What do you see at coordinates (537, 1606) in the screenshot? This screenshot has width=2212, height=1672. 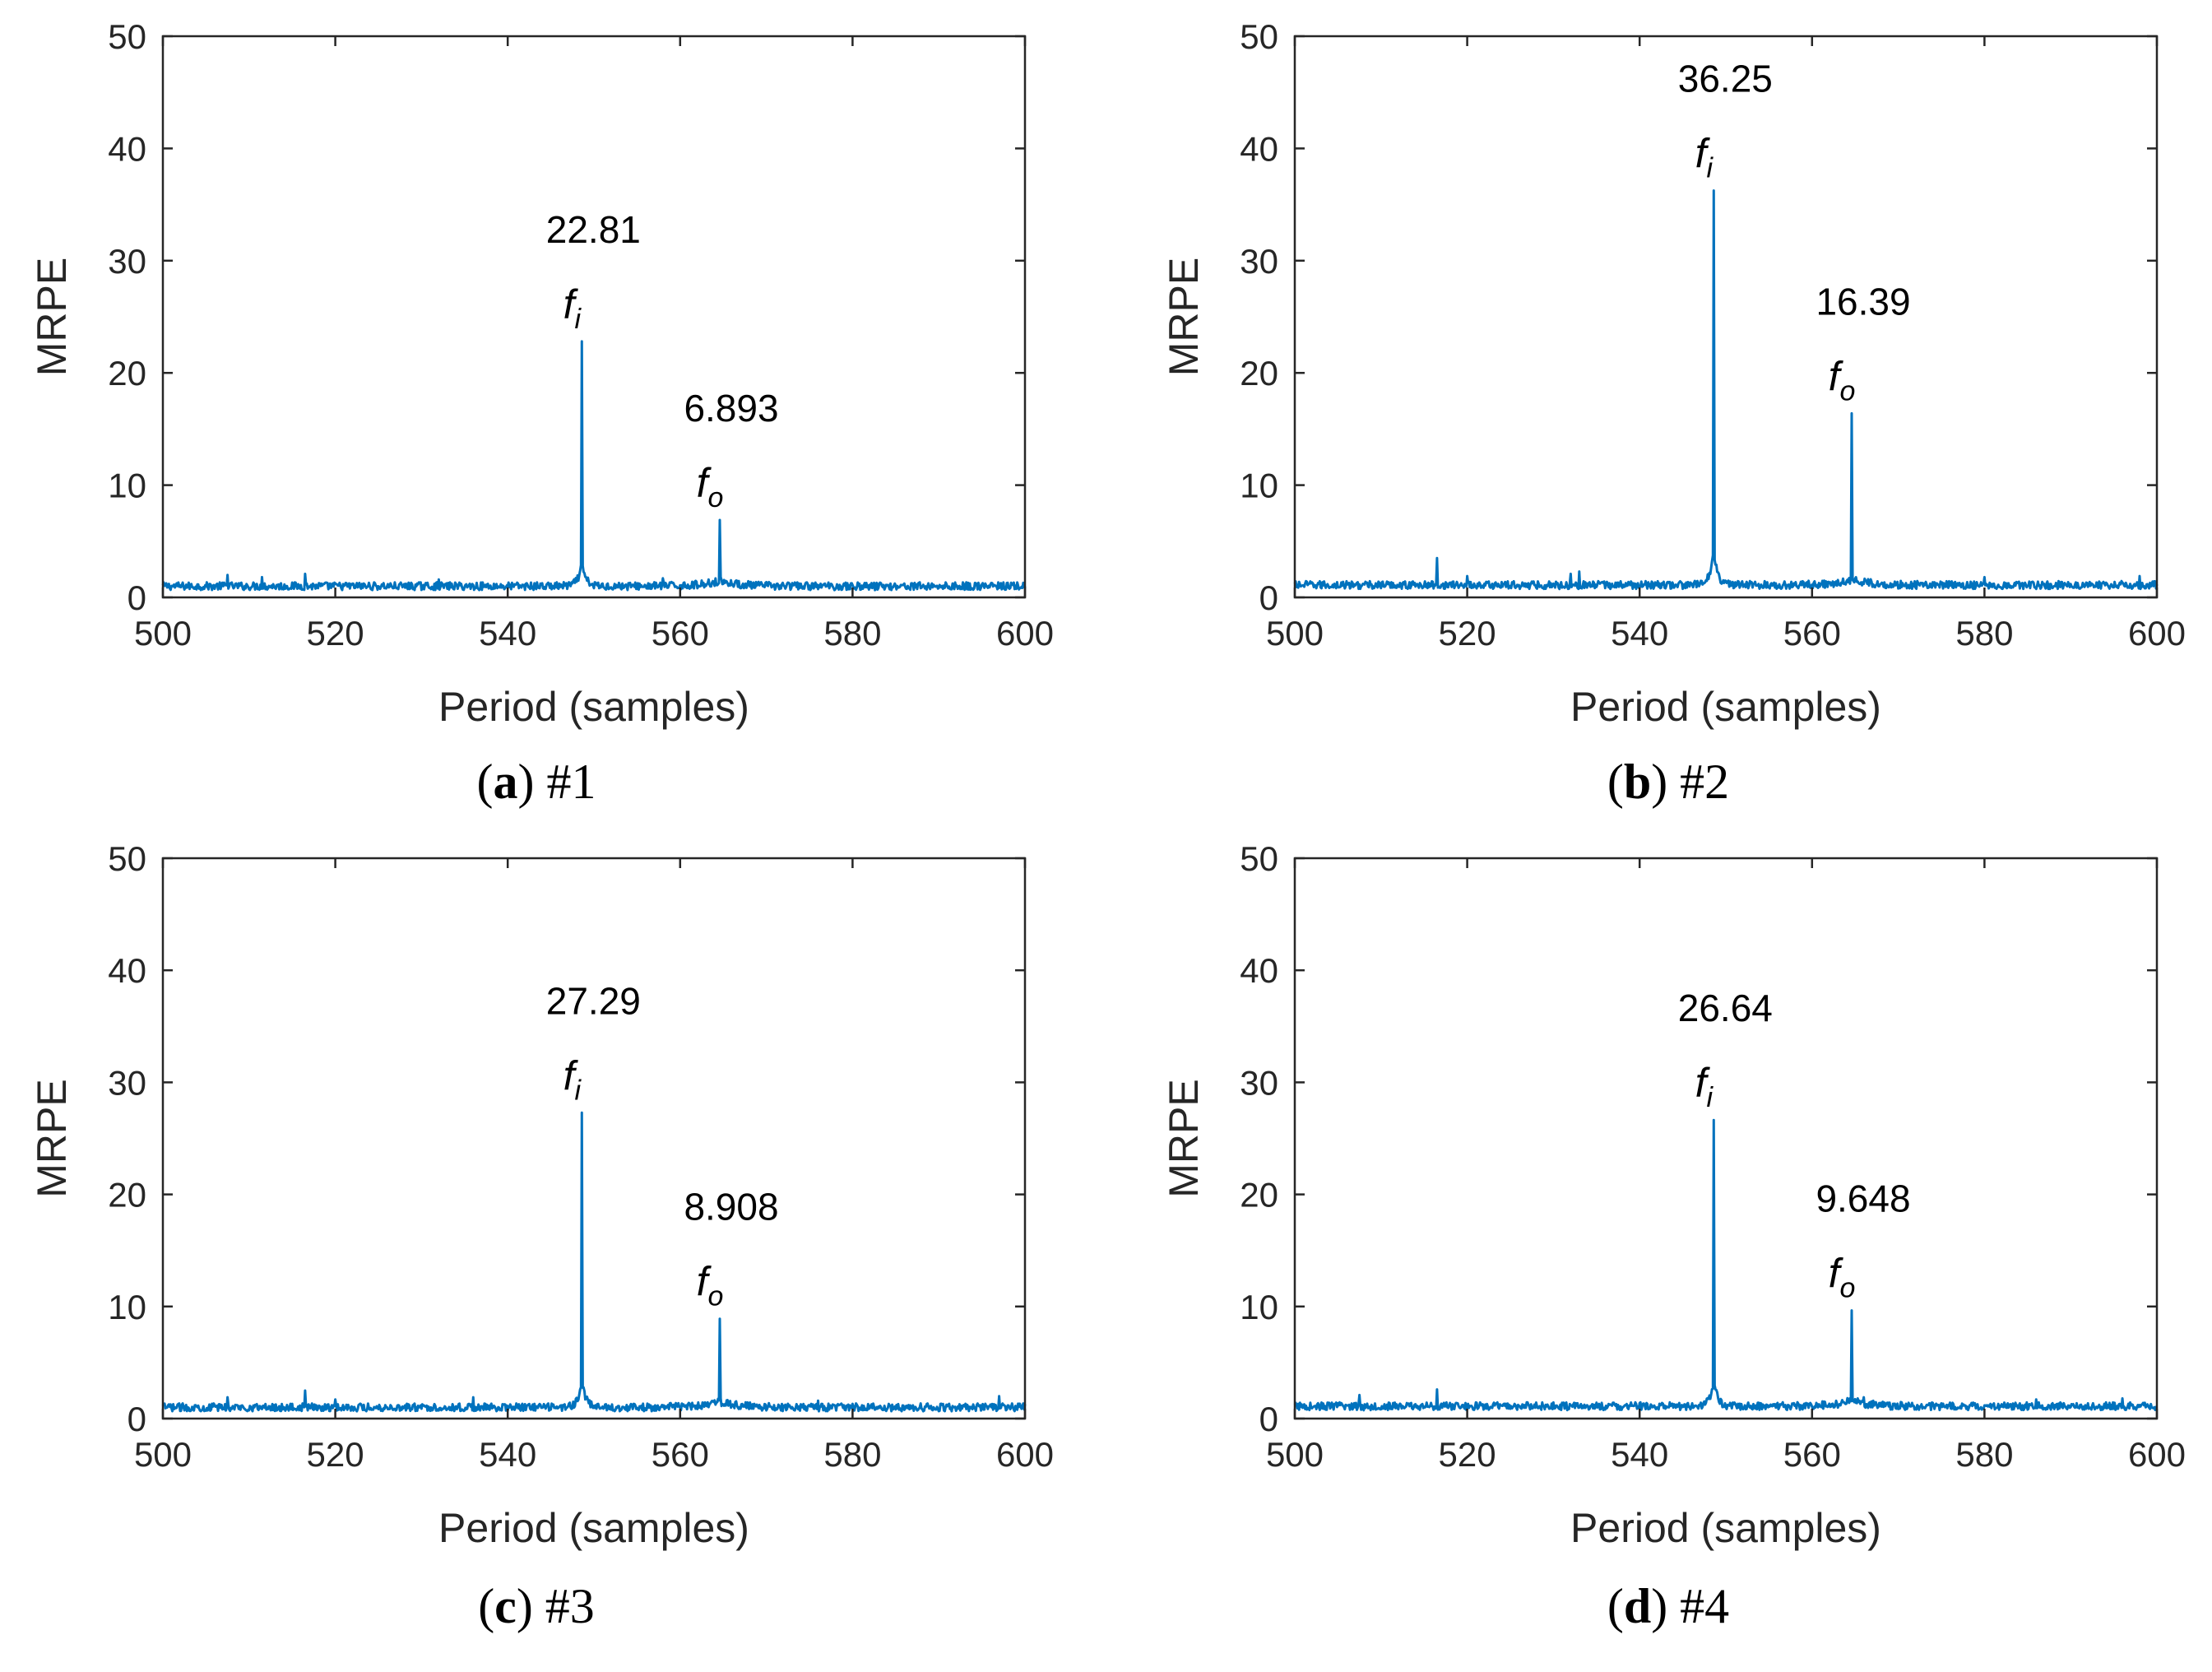 I see `panel-caption: (c) #3` at bounding box center [537, 1606].